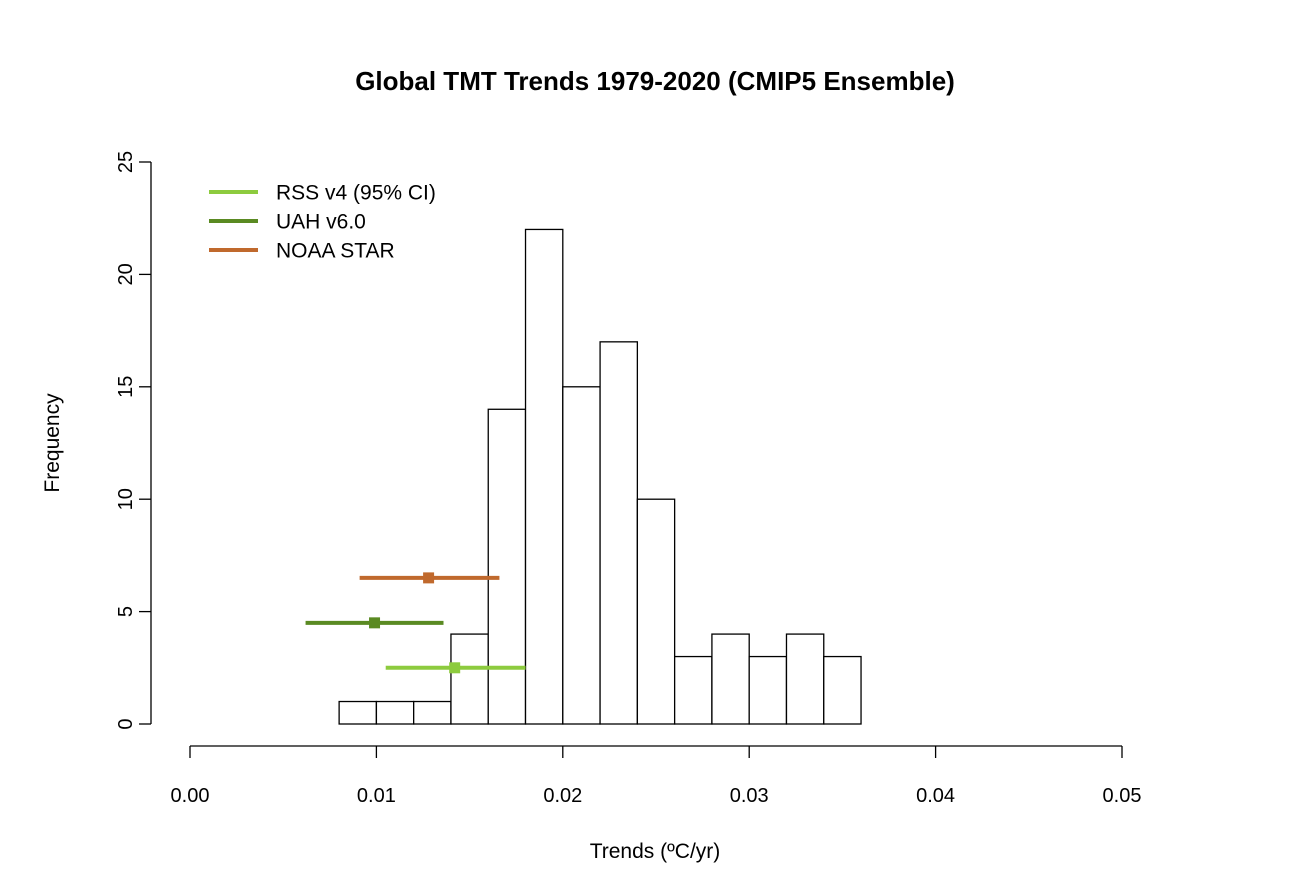  I want to click on x-tick-label: 0.00, so click(190, 796).